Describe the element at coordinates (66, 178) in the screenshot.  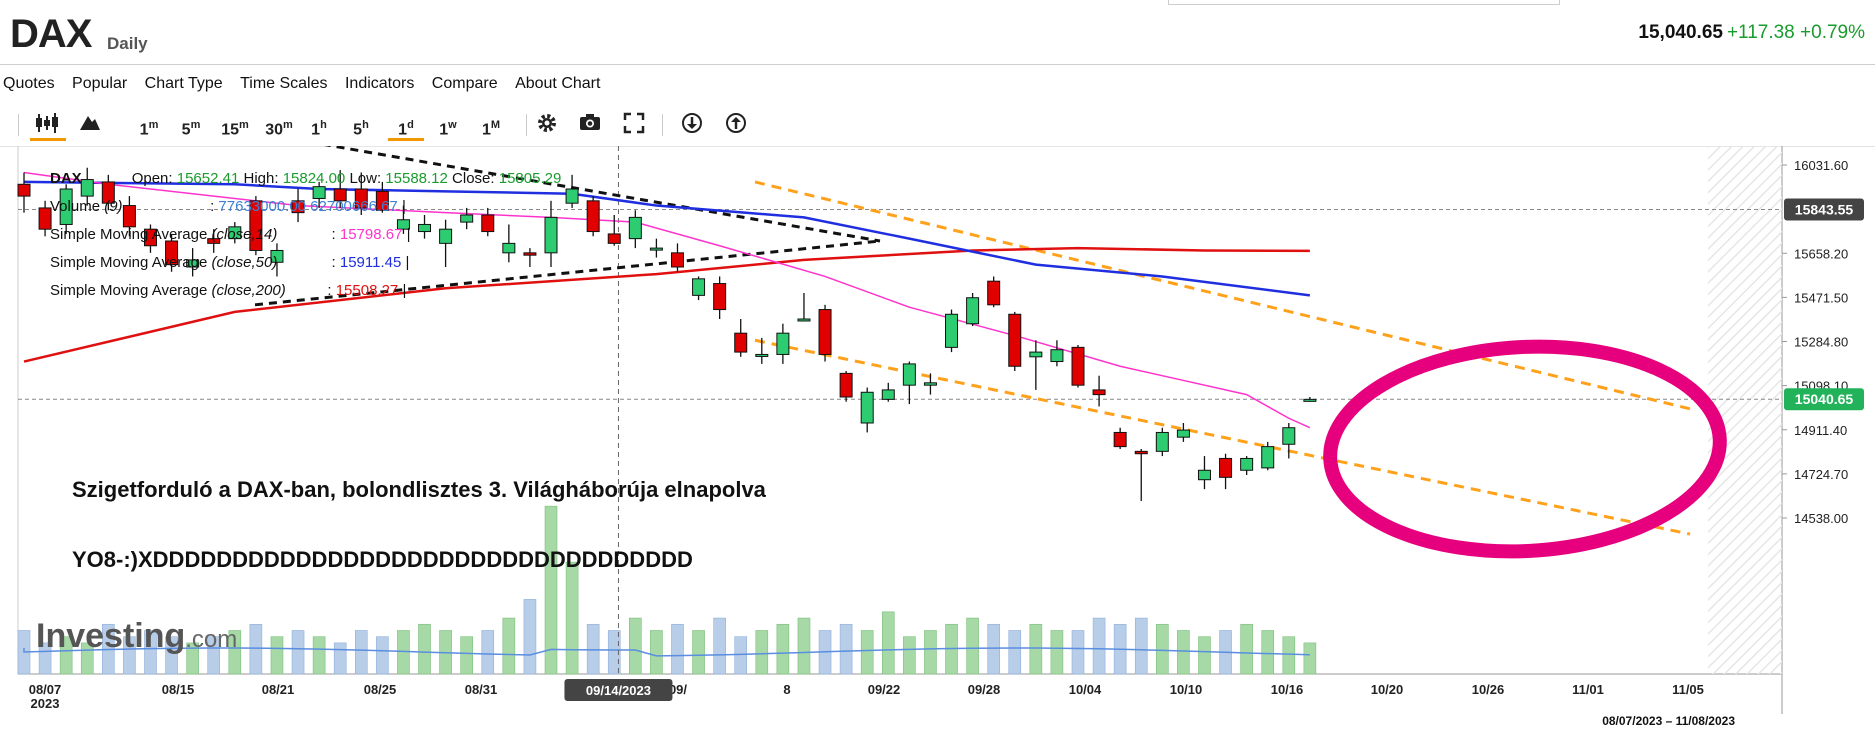
I see `legend-symbol: DAX` at that location.